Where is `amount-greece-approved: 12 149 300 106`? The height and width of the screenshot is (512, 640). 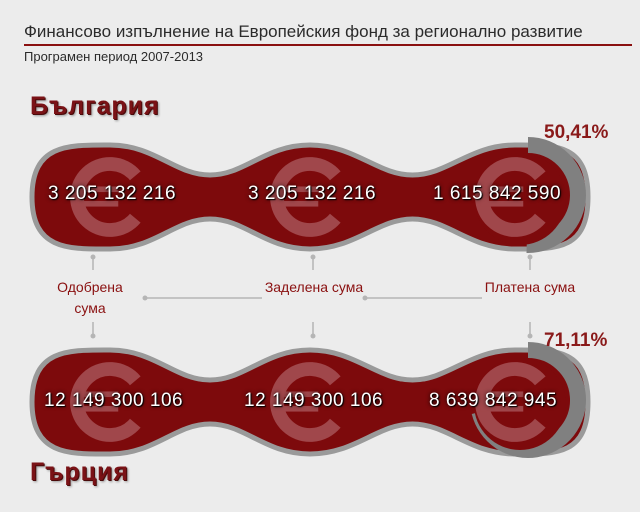
amount-greece-approved: 12 149 300 106 is located at coordinates (114, 400).